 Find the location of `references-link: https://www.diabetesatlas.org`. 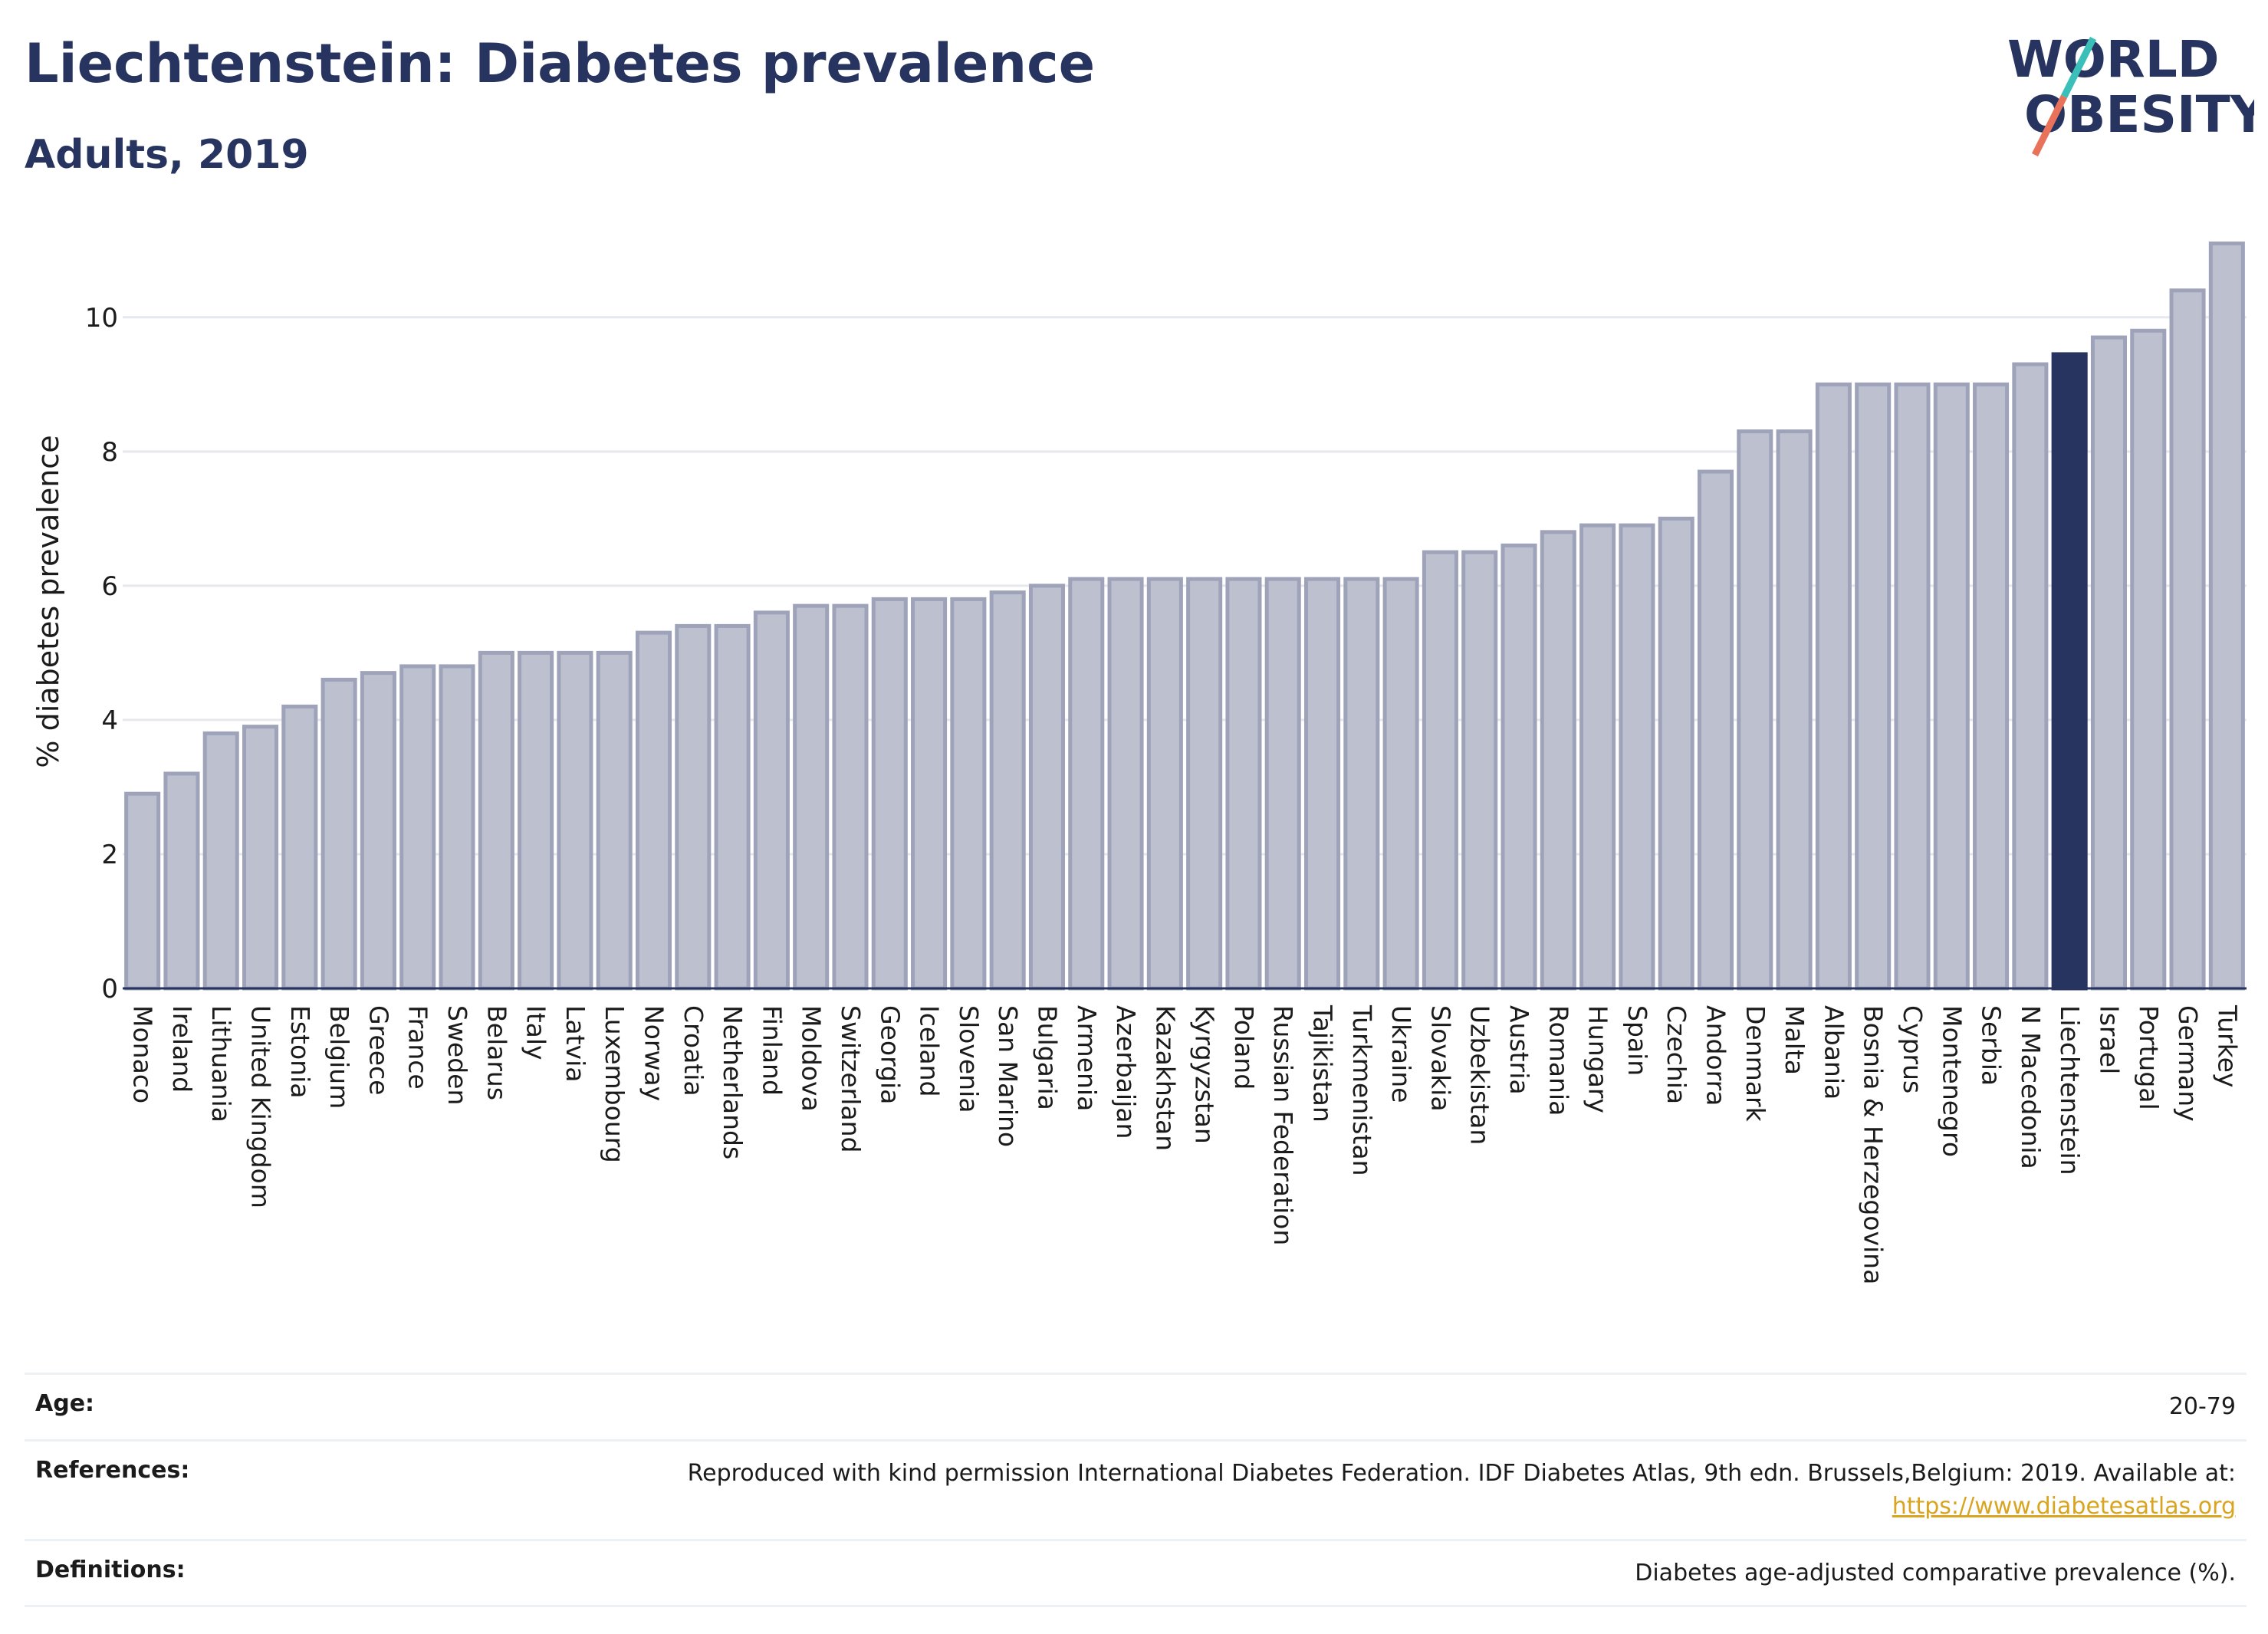

references-link: https://www.diabetesatlas.org is located at coordinates (2064, 1507).